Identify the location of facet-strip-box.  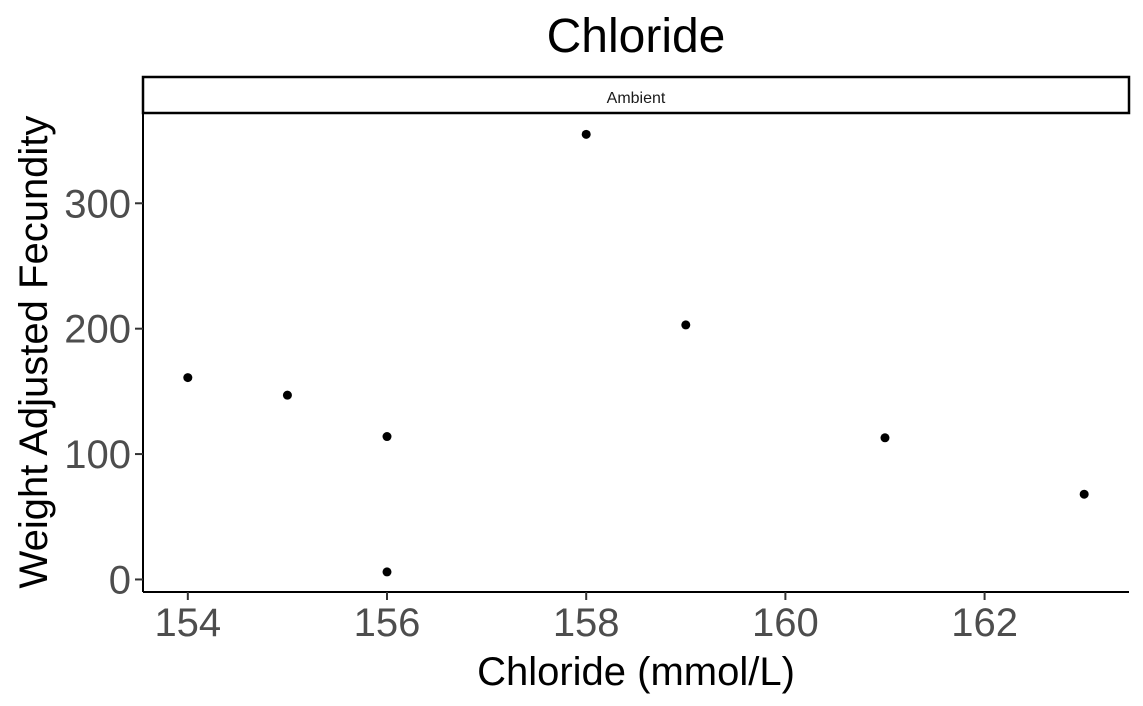
(636, 95).